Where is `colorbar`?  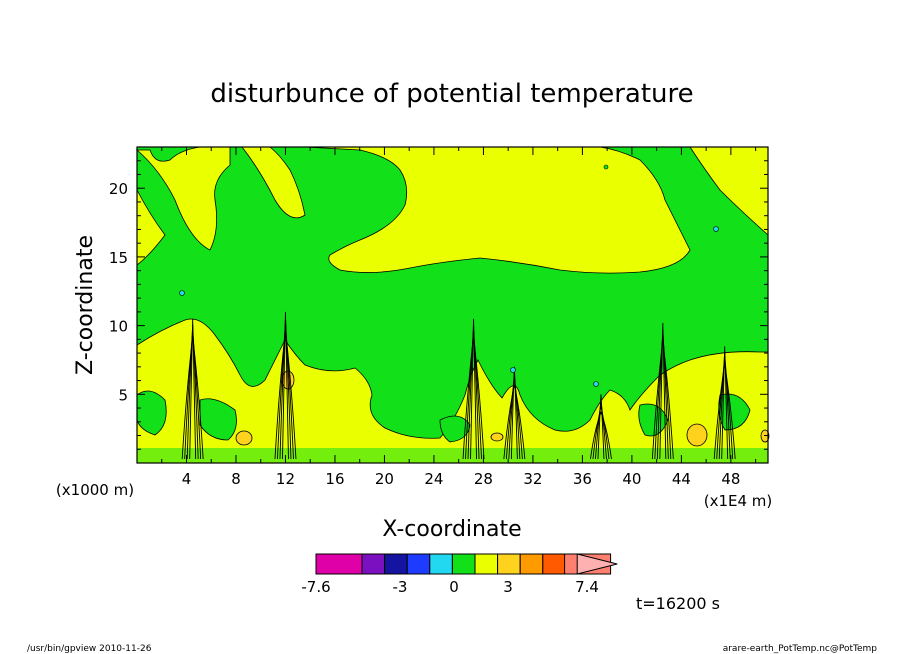 colorbar is located at coordinates (466, 564).